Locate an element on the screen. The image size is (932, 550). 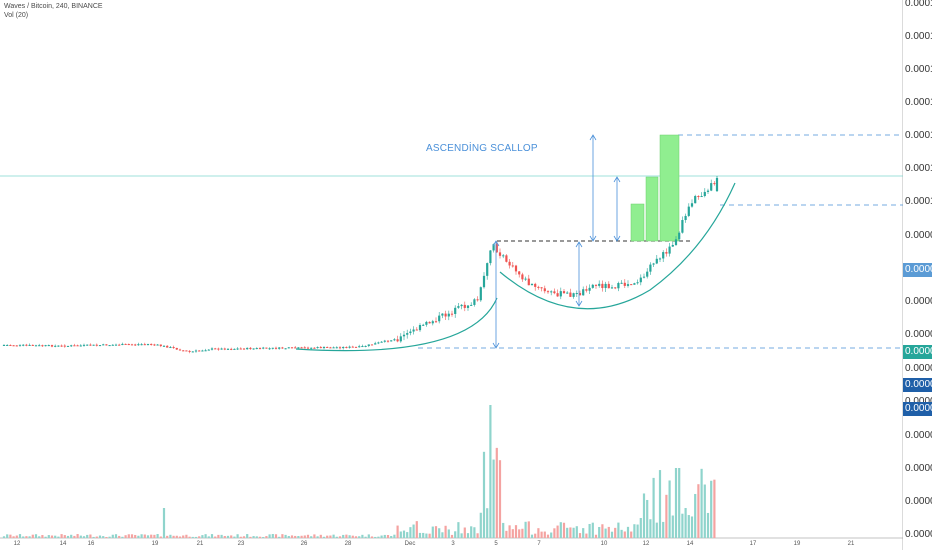
scallop-curve-left is located at coordinates (396, 324).